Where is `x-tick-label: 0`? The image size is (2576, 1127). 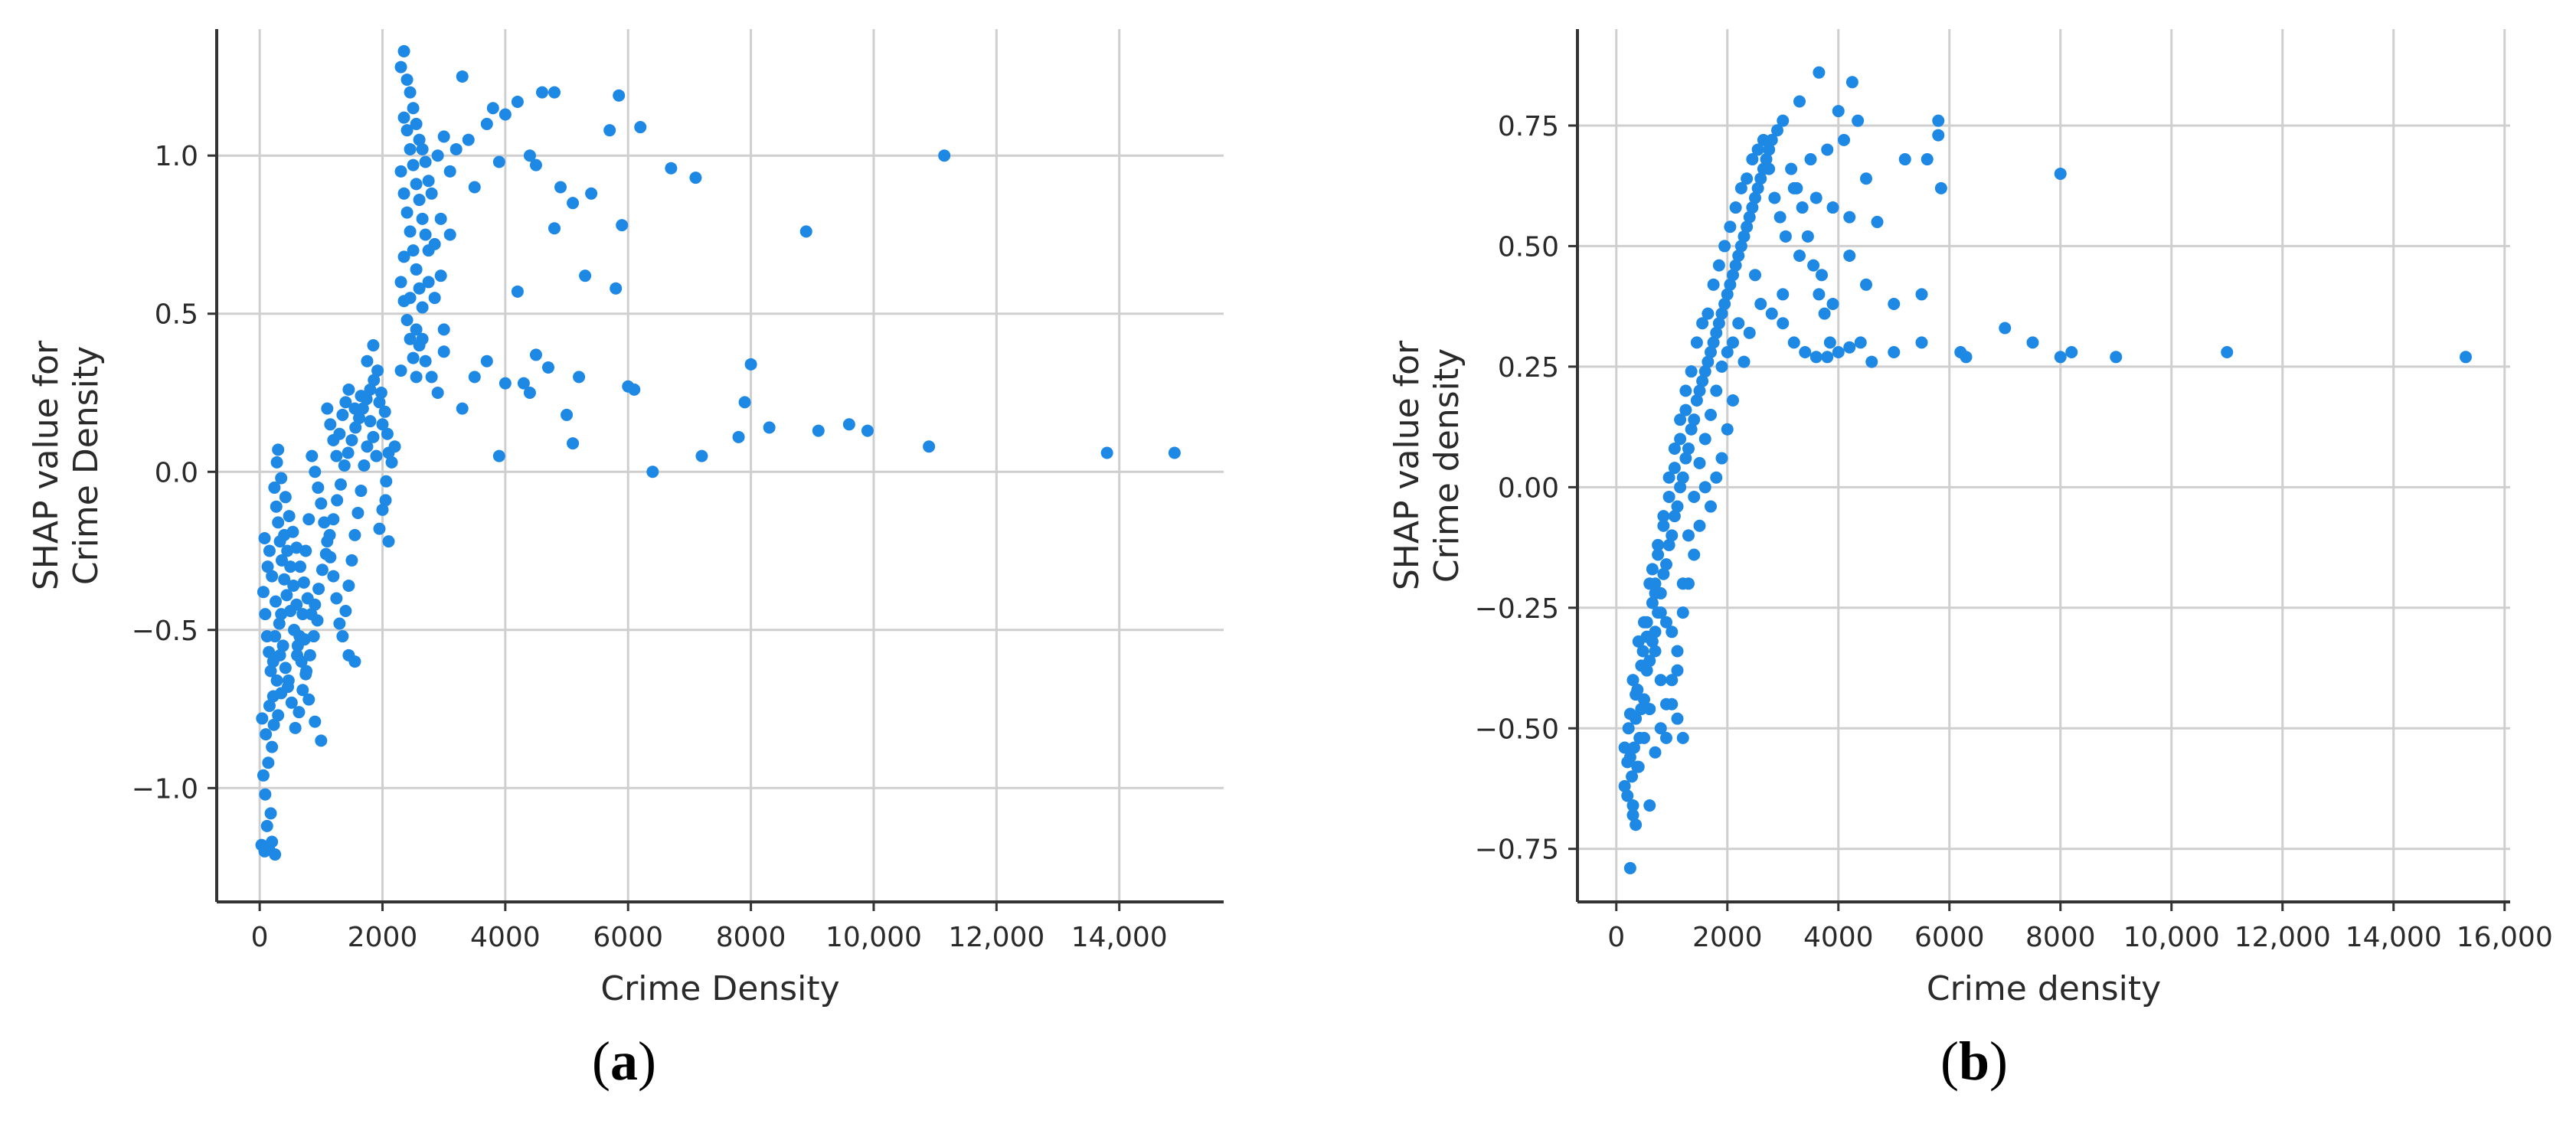 x-tick-label: 0 is located at coordinates (1616, 937).